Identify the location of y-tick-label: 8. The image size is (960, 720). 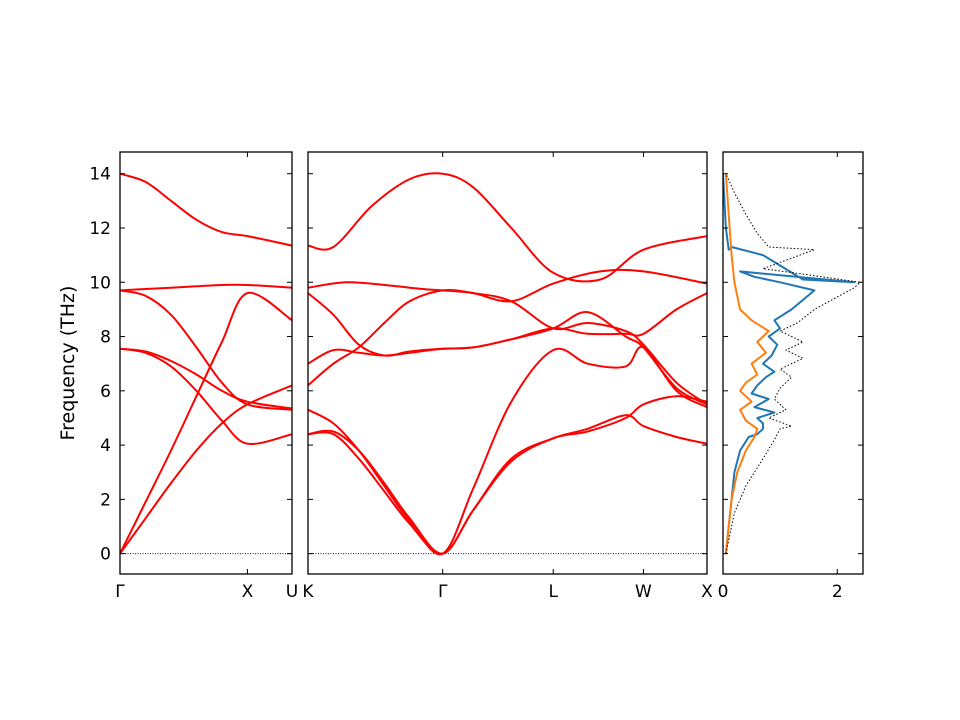
(105, 338).